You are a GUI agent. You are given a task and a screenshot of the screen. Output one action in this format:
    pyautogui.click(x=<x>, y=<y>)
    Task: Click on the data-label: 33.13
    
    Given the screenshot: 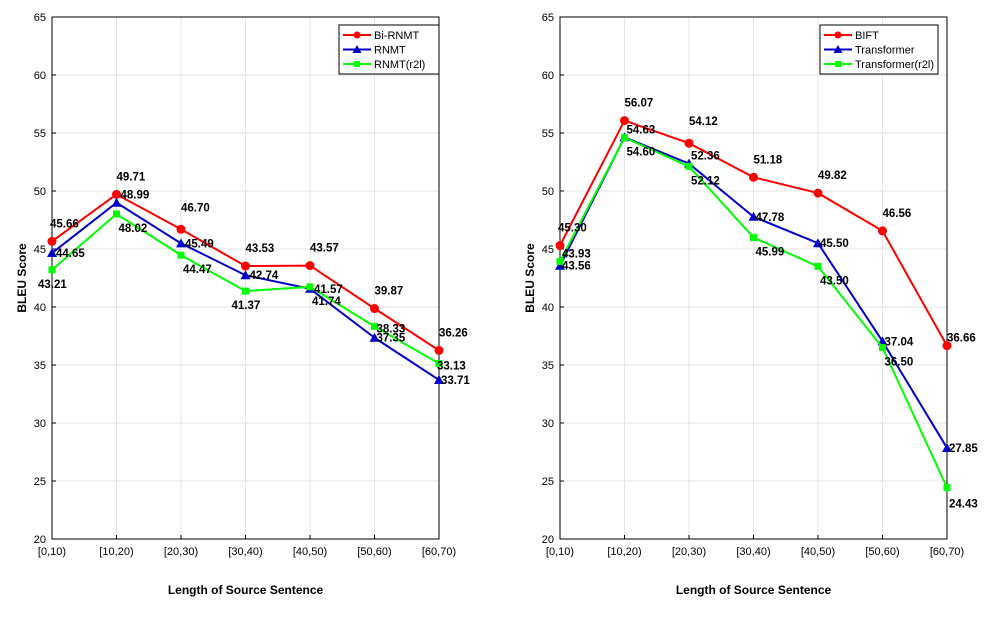 What is the action you would take?
    pyautogui.click(x=451, y=366)
    